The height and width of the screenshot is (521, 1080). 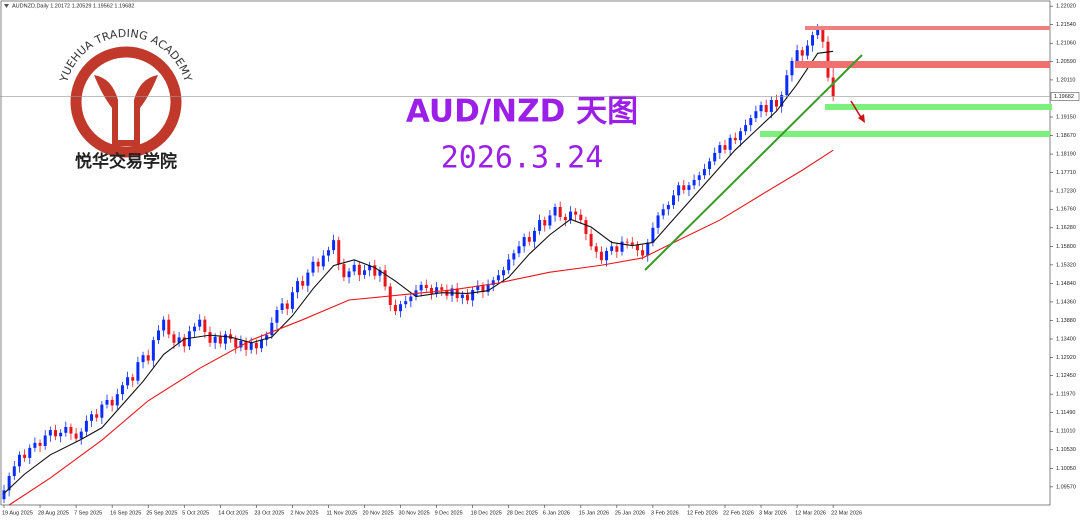 What do you see at coordinates (414, 513) in the screenshot?
I see `x-tick-label: 30 Nov 2025` at bounding box center [414, 513].